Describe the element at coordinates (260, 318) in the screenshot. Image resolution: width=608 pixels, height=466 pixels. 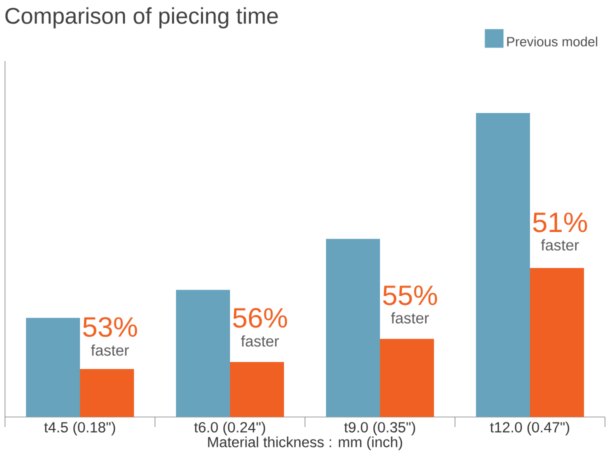
I see `annotation: 56%` at that location.